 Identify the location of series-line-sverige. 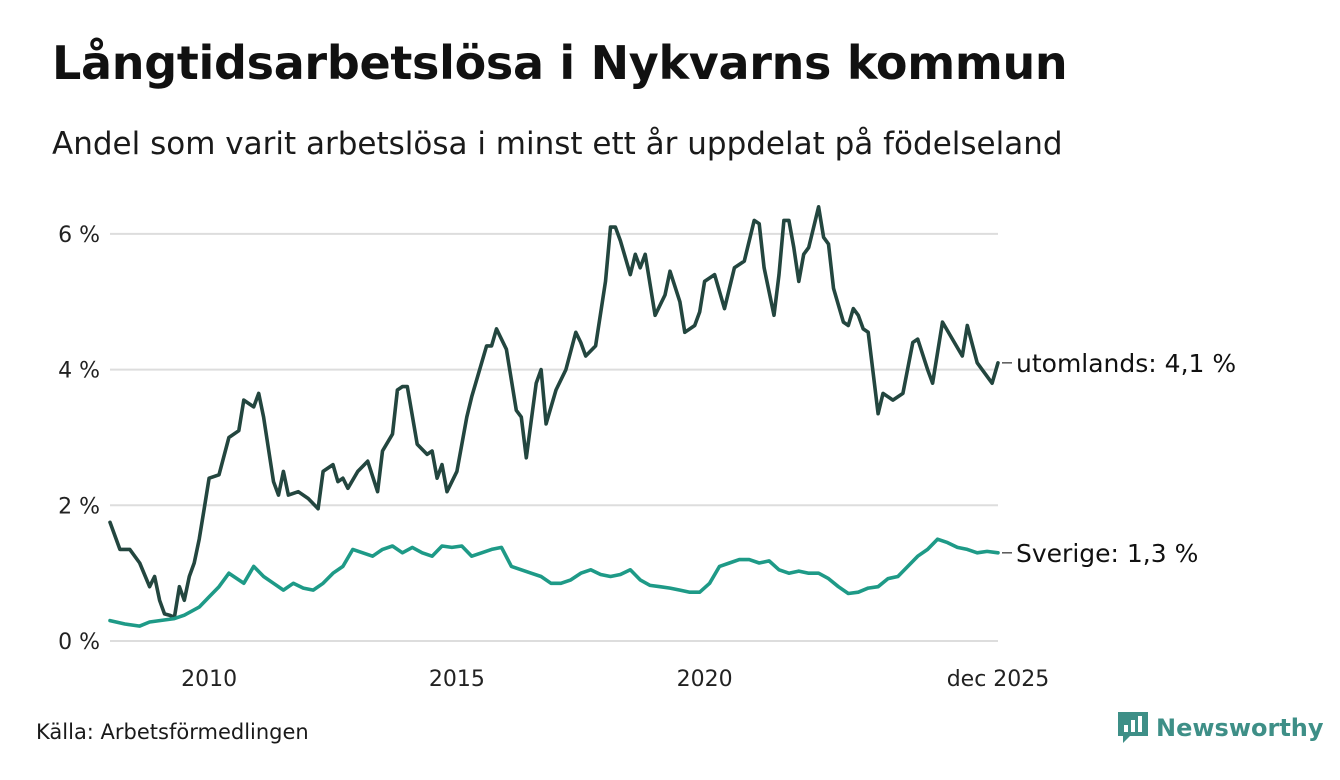
(554, 582).